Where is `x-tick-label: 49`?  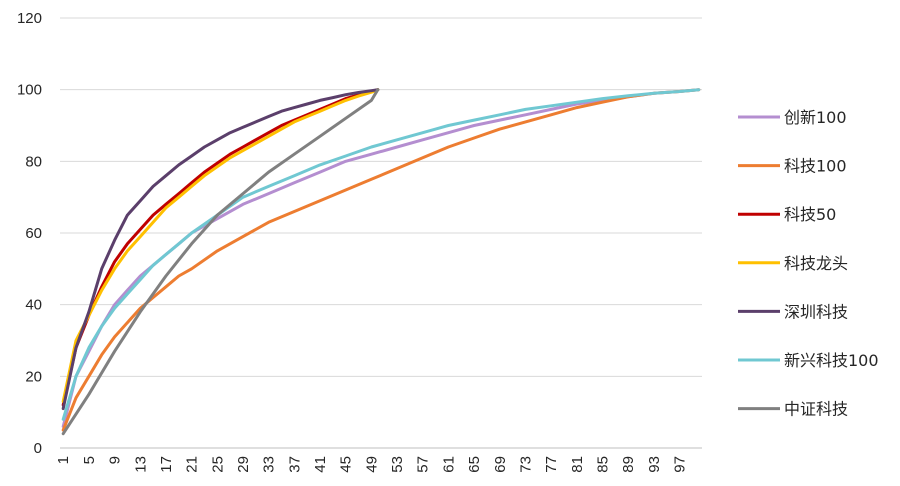
x-tick-label: 49 is located at coordinates (371, 464).